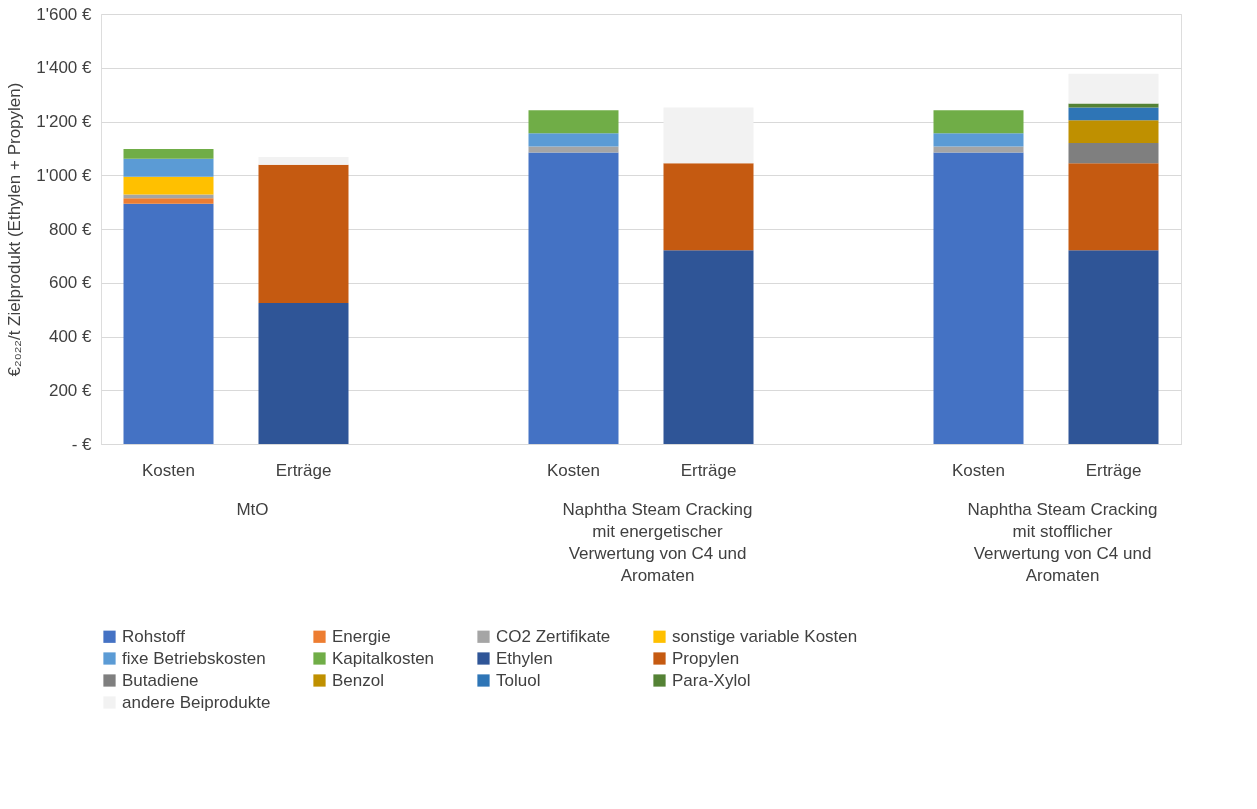 Image resolution: width=1257 pixels, height=809 pixels. What do you see at coordinates (358, 680) in the screenshot?
I see `legend-label: Benzol` at bounding box center [358, 680].